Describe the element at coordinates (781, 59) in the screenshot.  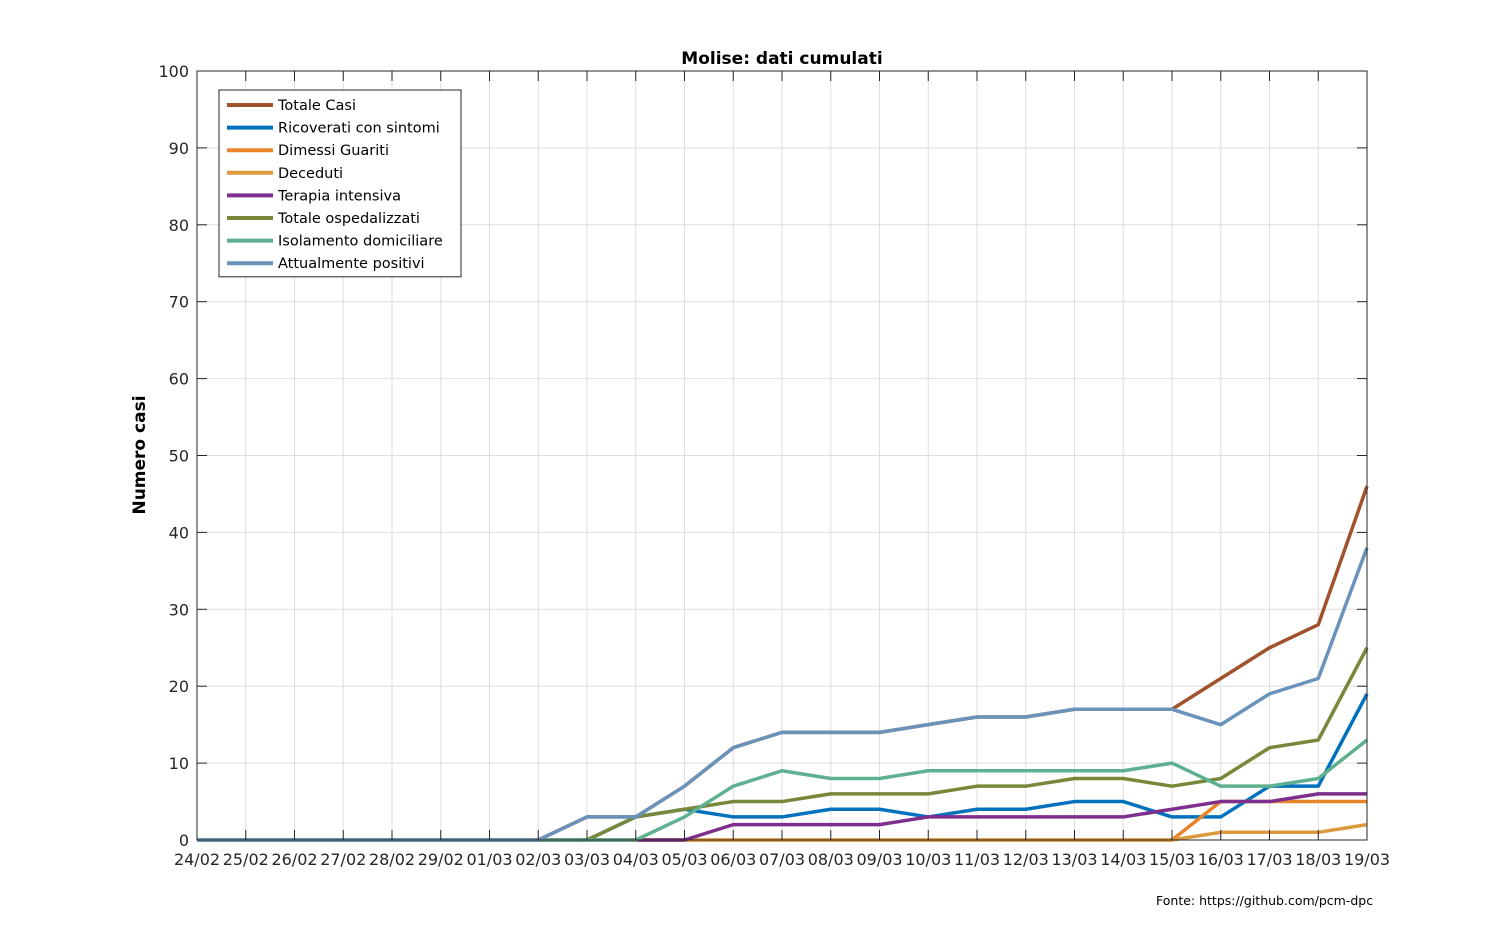
I see `chart-title: Molise: dati cumulati` at that location.